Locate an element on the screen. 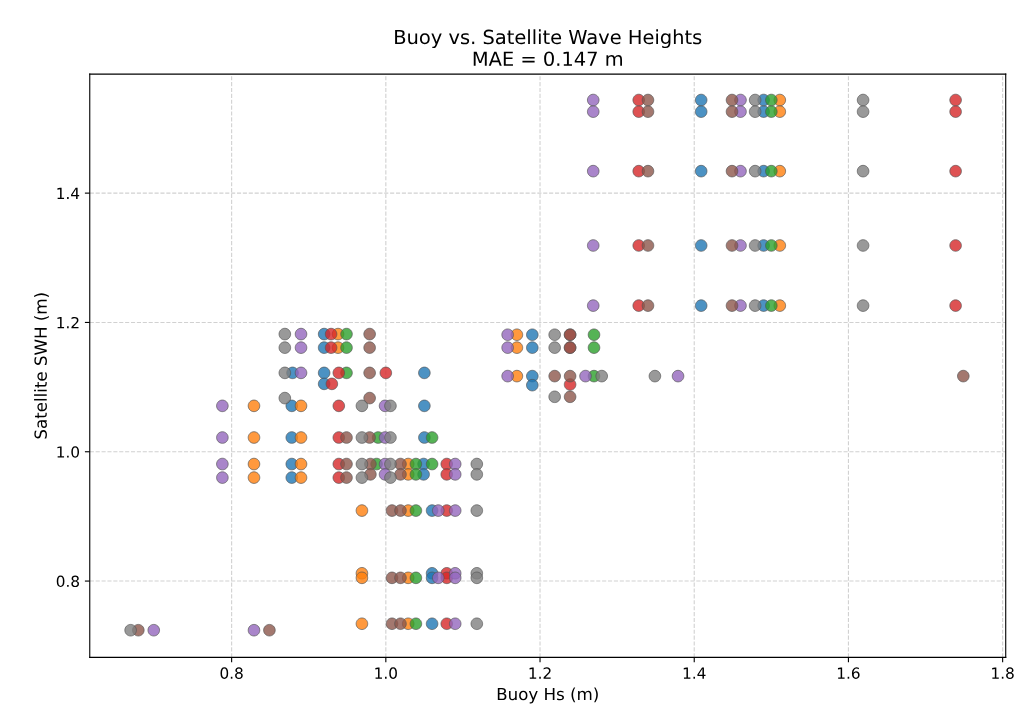 Image resolution: width=1020 pixels, height=720 pixels. x-tick-label: 1.4 is located at coordinates (694, 673).